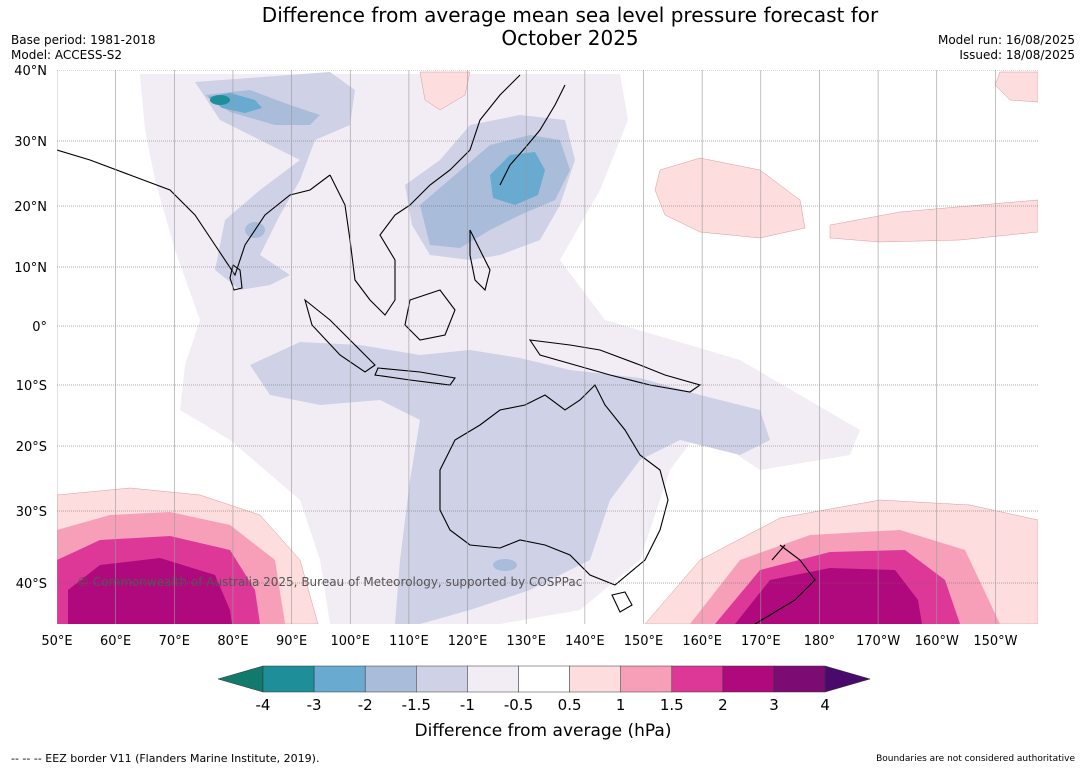 The height and width of the screenshot is (770, 1085). I want to click on meta-right: Model run: 16/08/2025 Issued: 18/08/2025, so click(1006, 48).